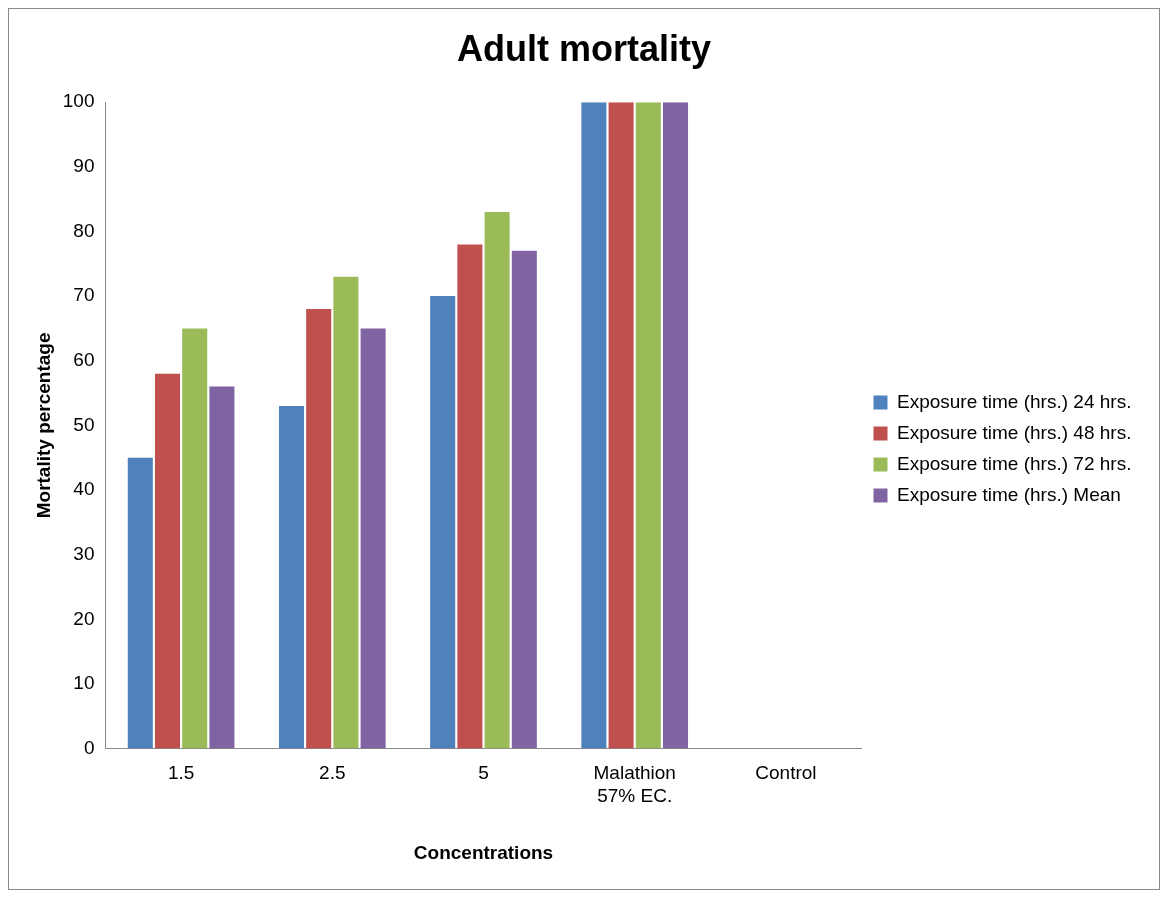  Describe the element at coordinates (634, 784) in the screenshot. I see `x-tick-label: Malathion 57% EC.` at that location.